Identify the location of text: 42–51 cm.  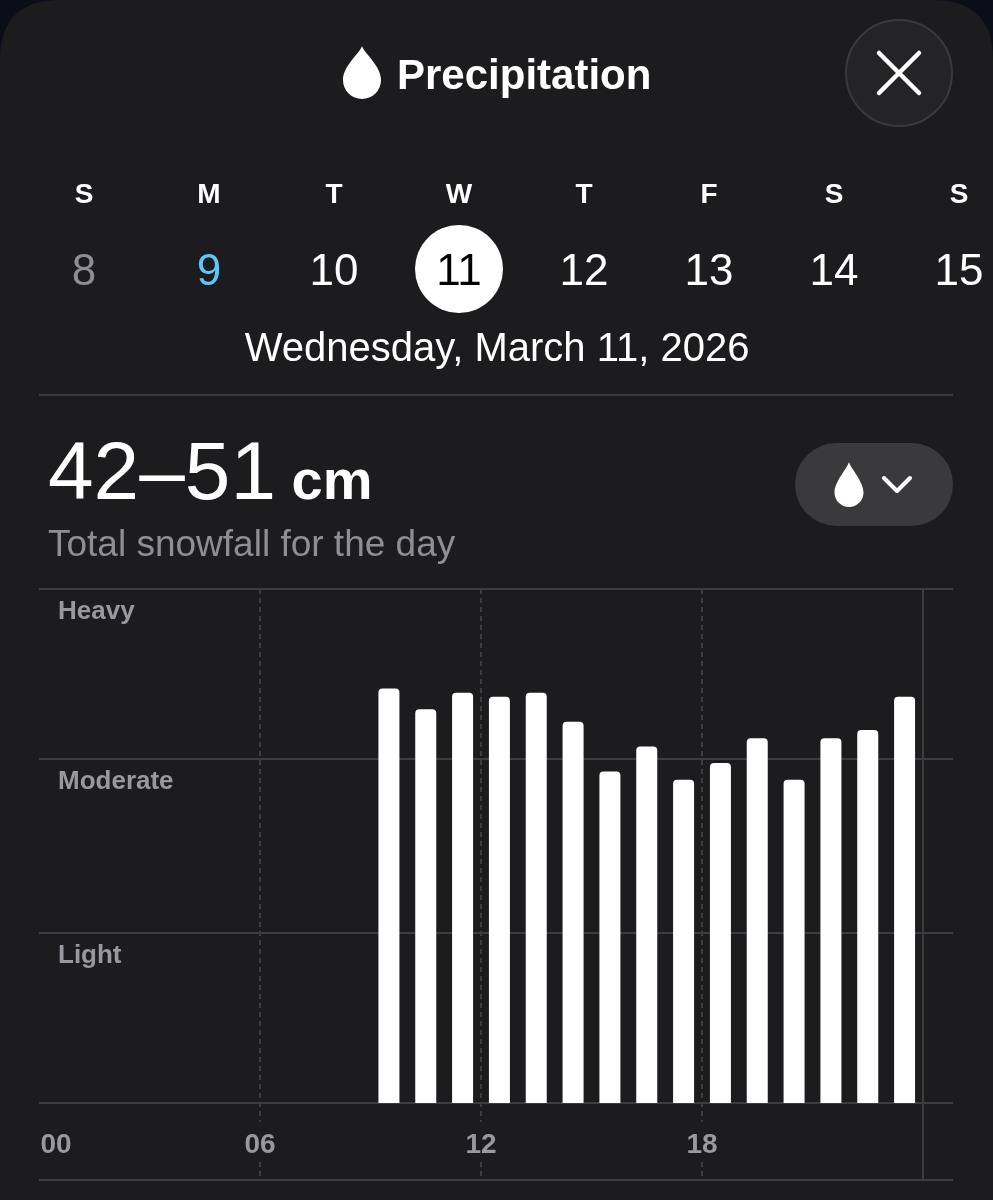
(210, 470).